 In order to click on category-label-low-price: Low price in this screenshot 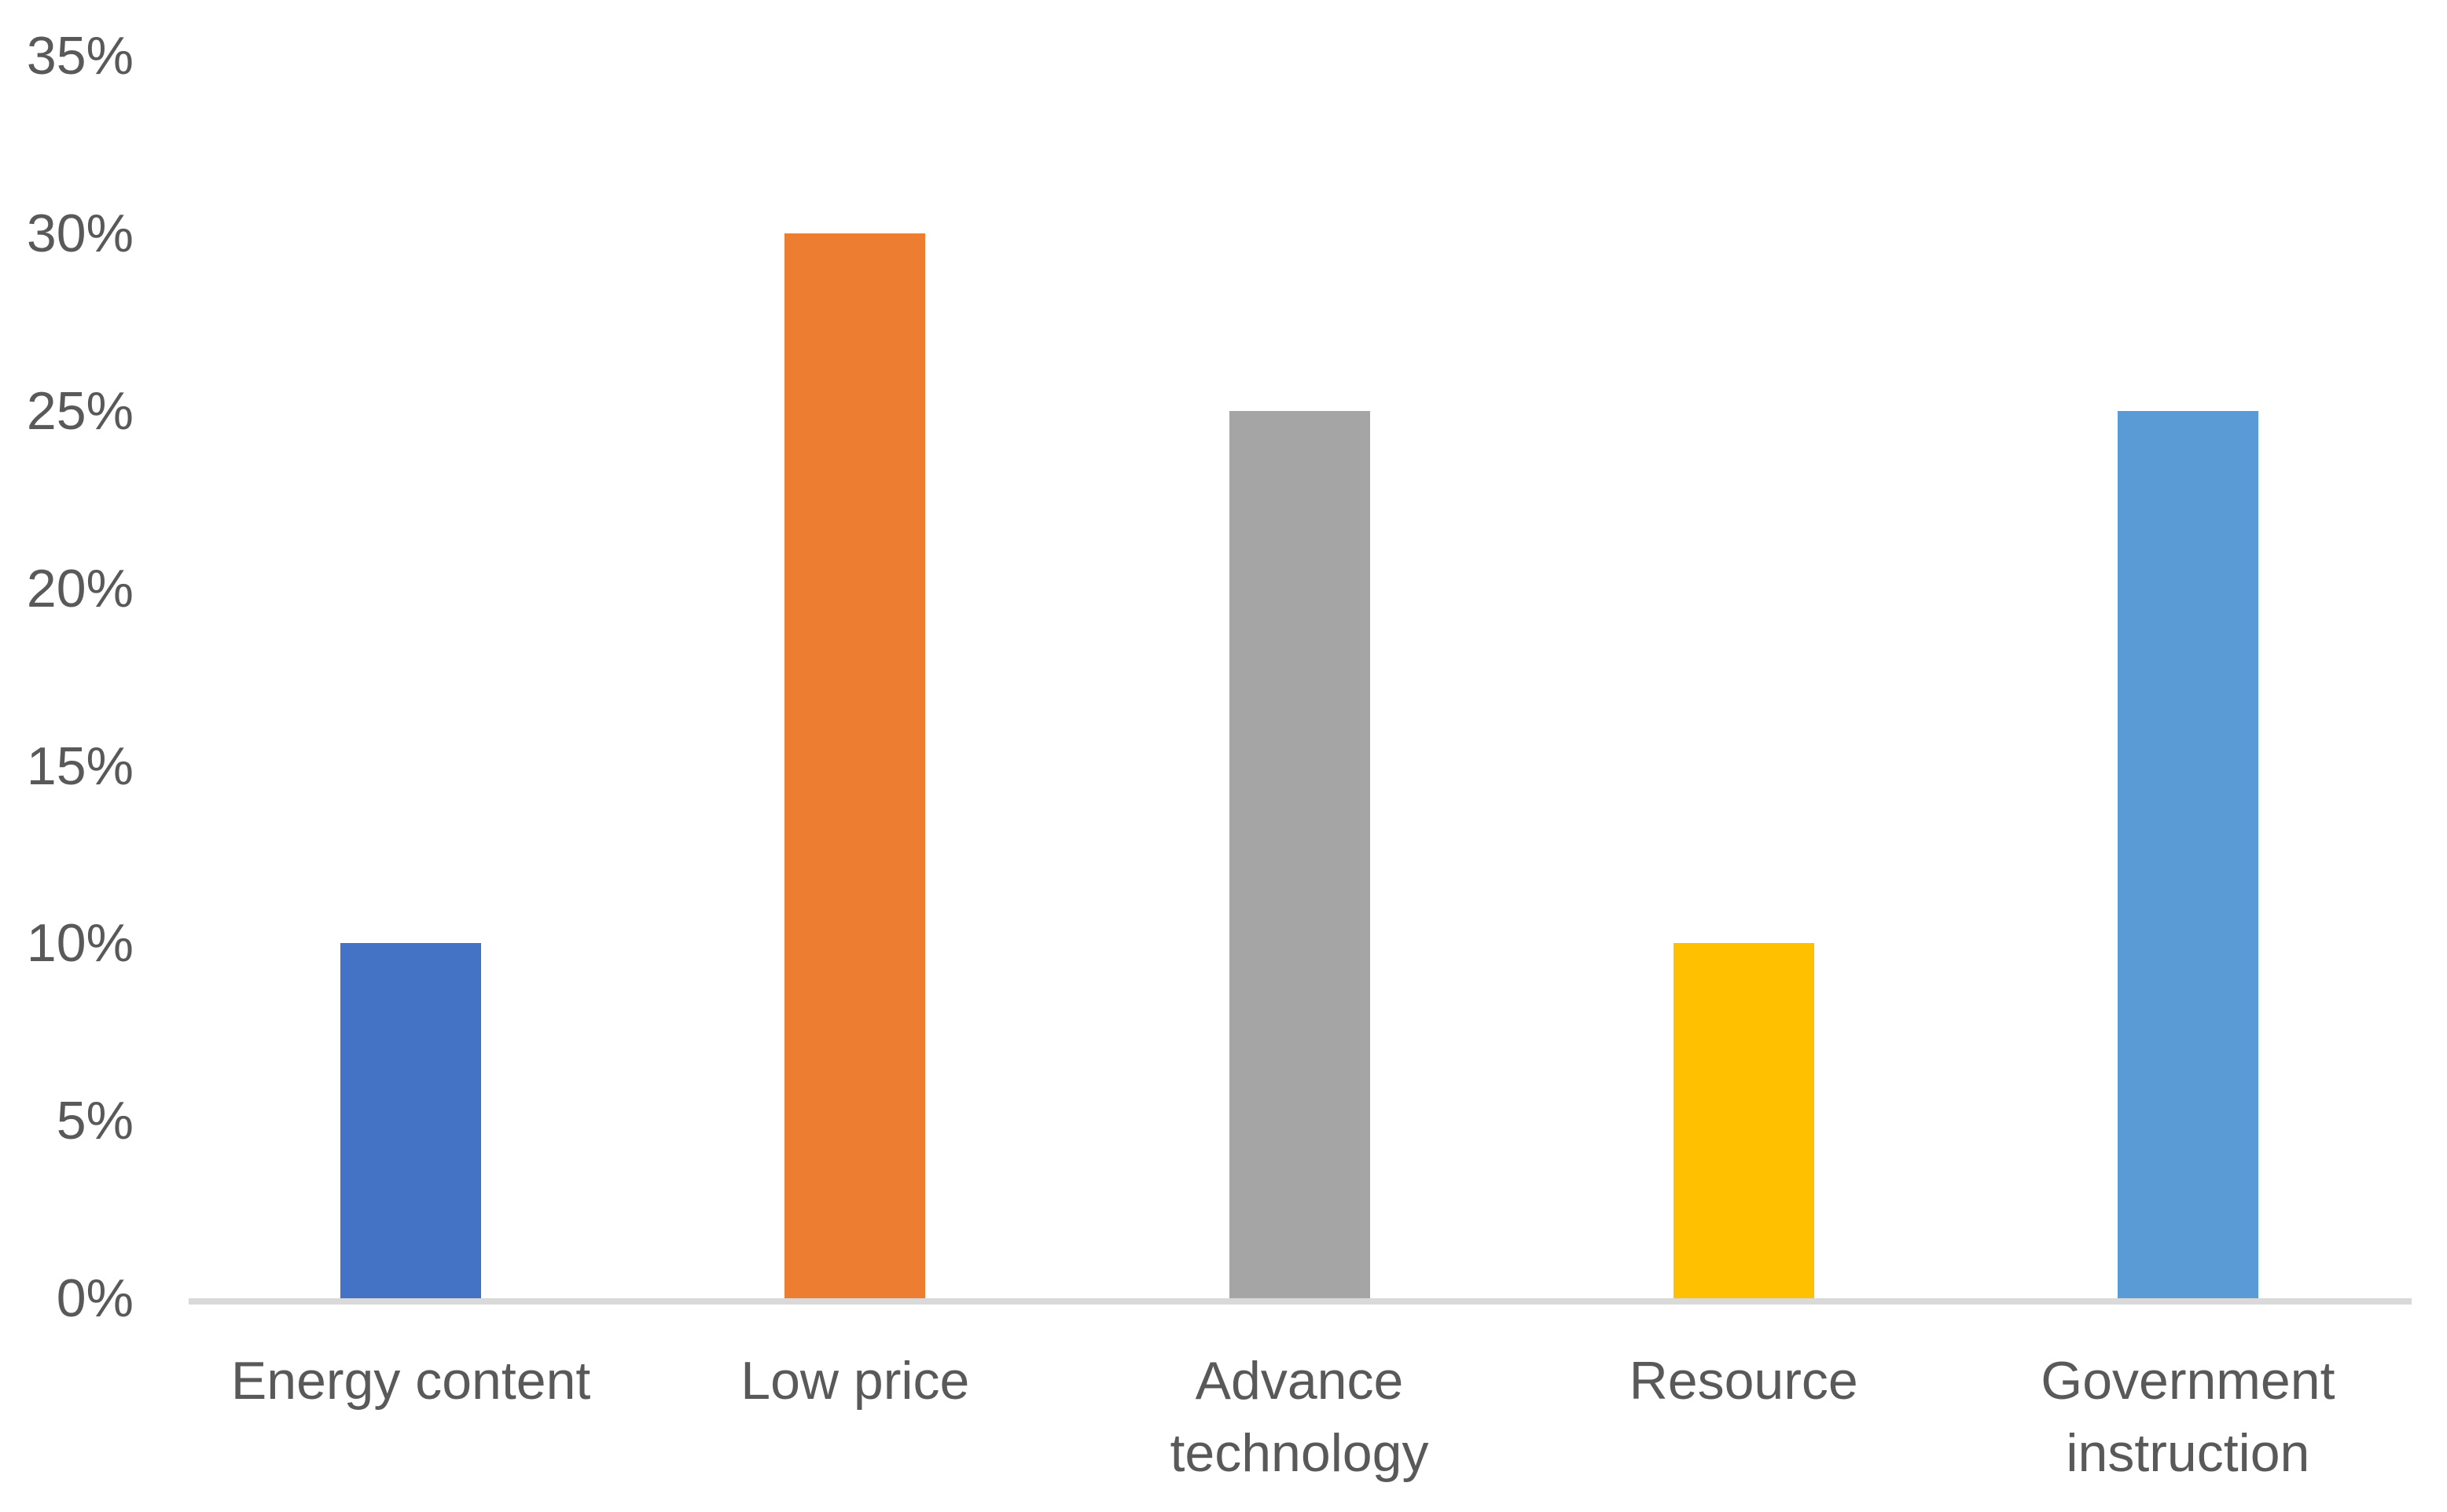, I will do `click(855, 1381)`.